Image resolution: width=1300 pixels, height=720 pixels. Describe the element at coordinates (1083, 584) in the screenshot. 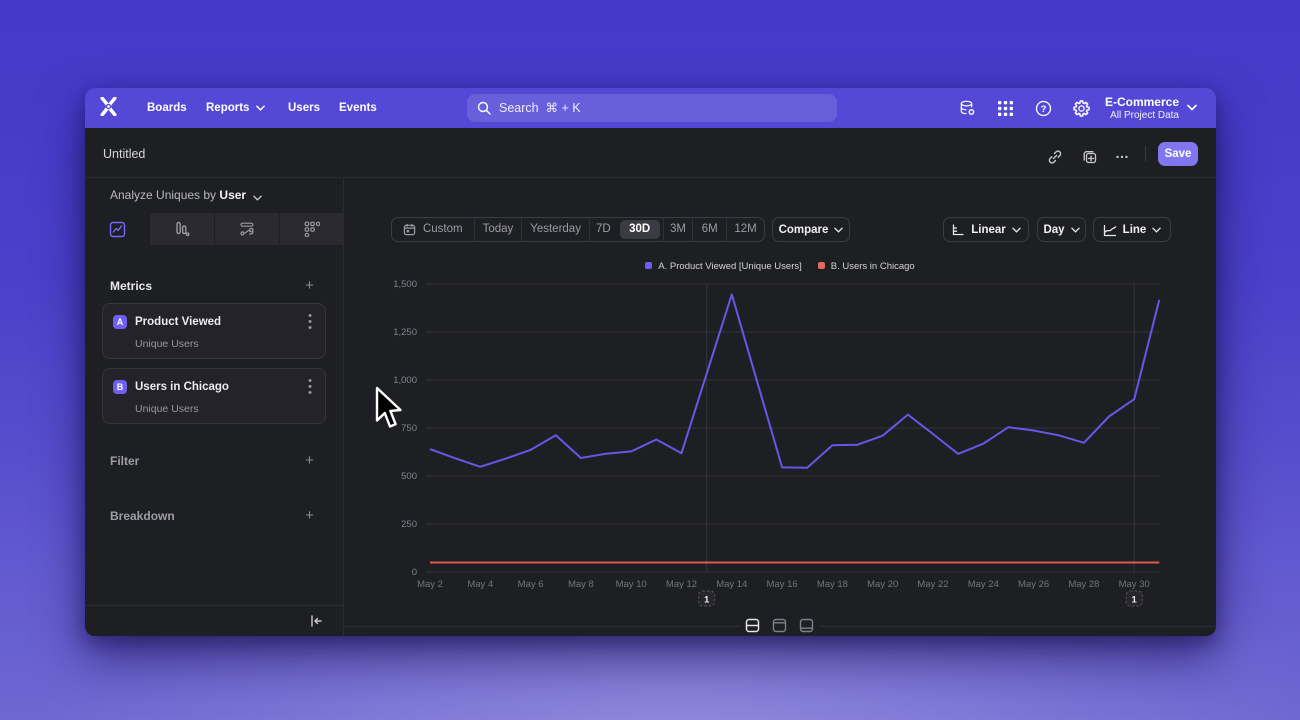

I see `svg-text: May 28` at that location.